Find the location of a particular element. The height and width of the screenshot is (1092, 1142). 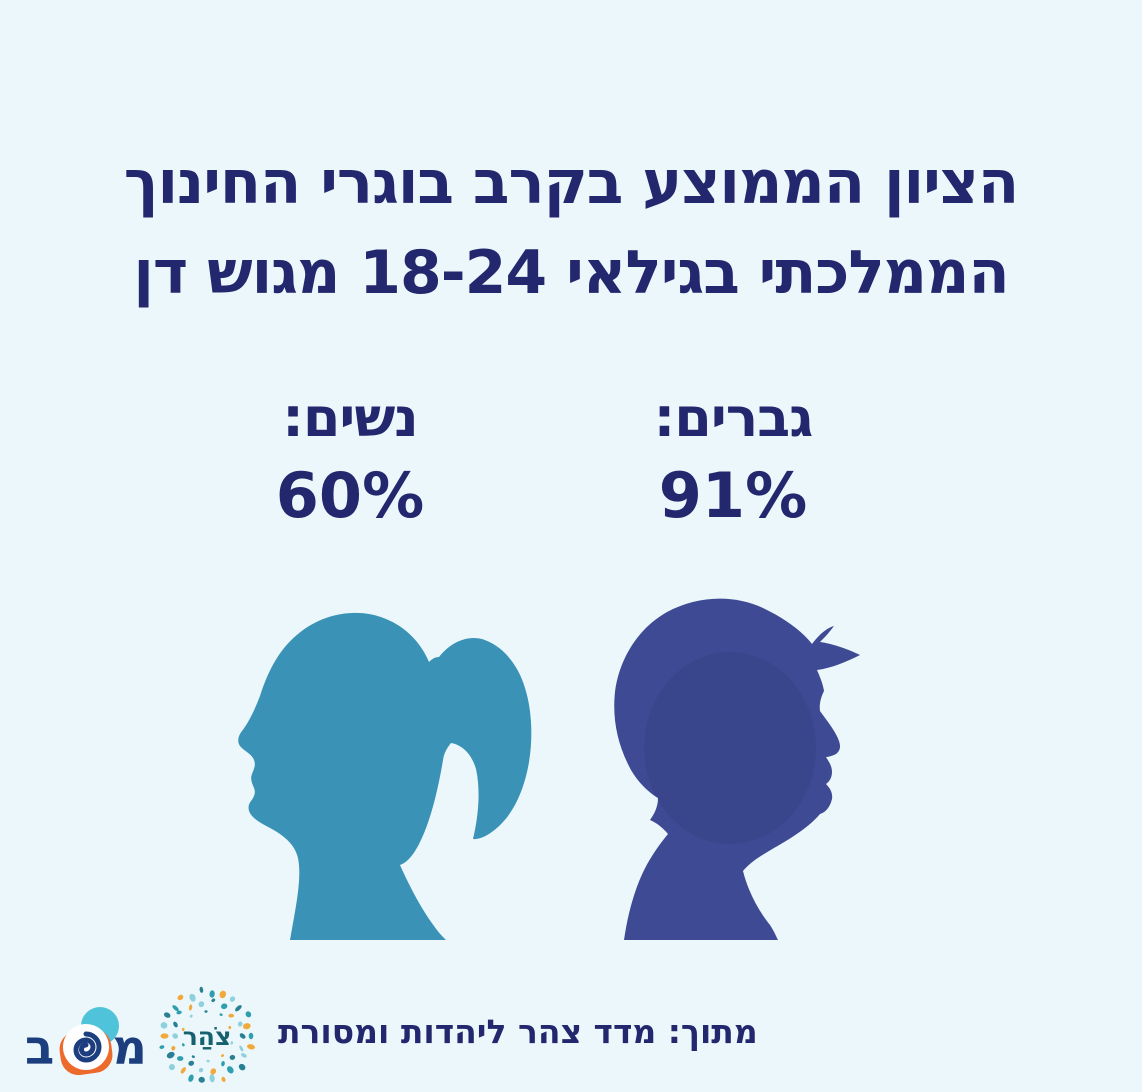

tzohar-ring-decoration is located at coordinates (207, 1034).